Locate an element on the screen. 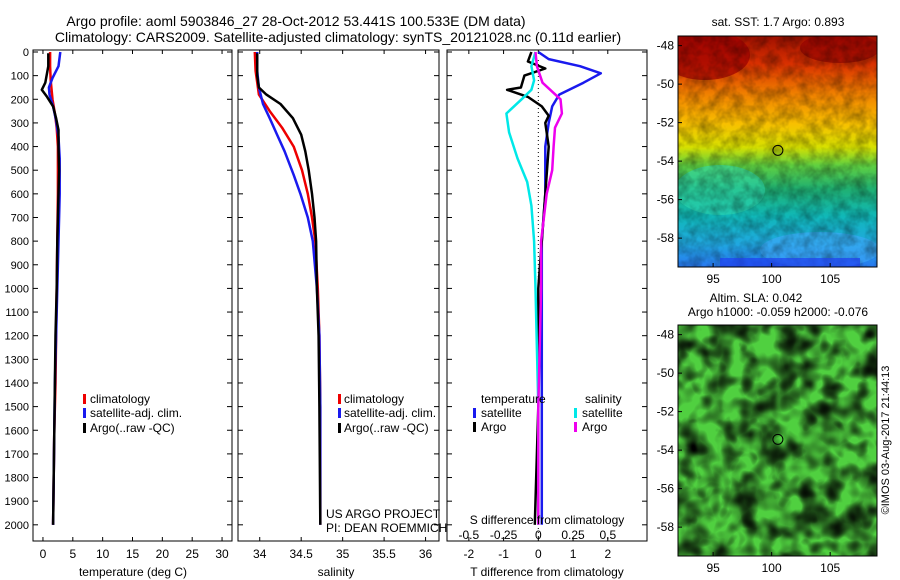  salinity-xlabel: salinity is located at coordinates (336, 572).